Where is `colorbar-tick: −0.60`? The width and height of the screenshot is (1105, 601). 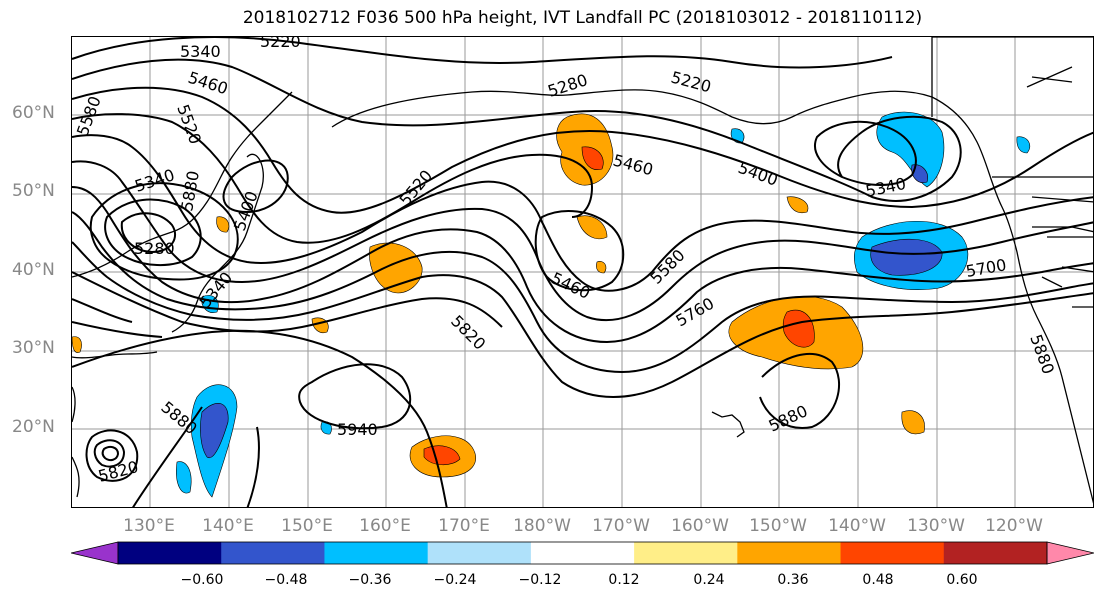 colorbar-tick: −0.60 is located at coordinates (202, 580).